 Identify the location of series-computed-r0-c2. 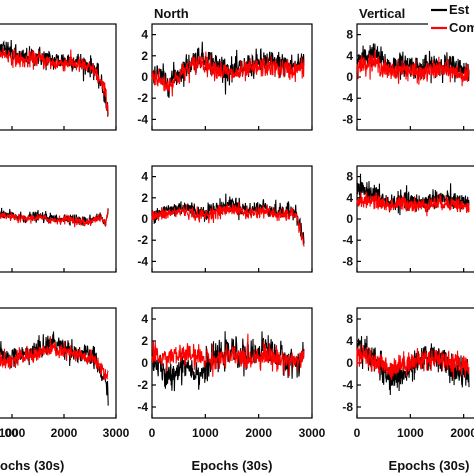
(413, 68).